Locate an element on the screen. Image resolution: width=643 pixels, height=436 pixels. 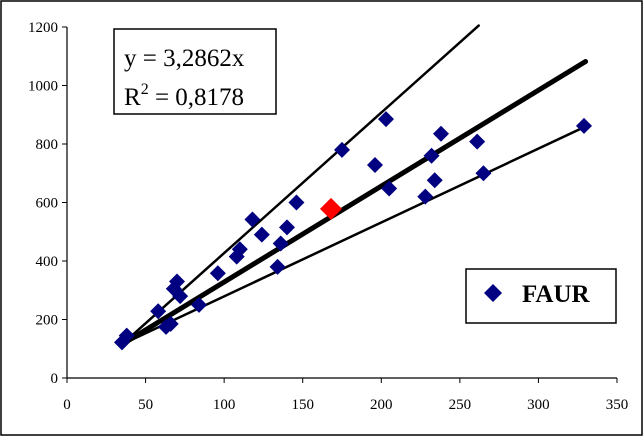
x-tick-label: 150 is located at coordinates (302, 405).